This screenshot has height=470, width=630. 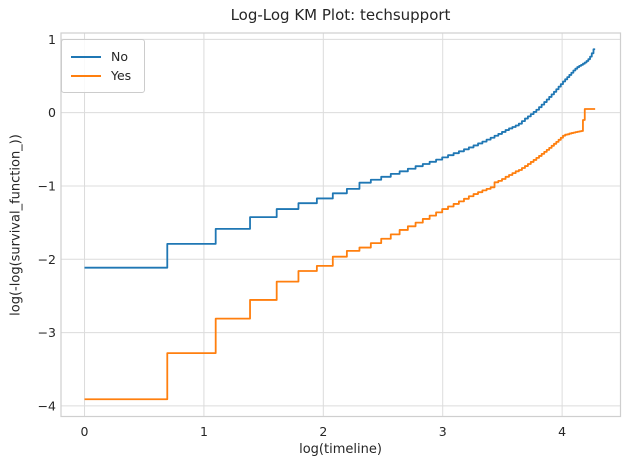 I want to click on plot-title: Log-Log KM Plot: techsupport, so click(x=340, y=15).